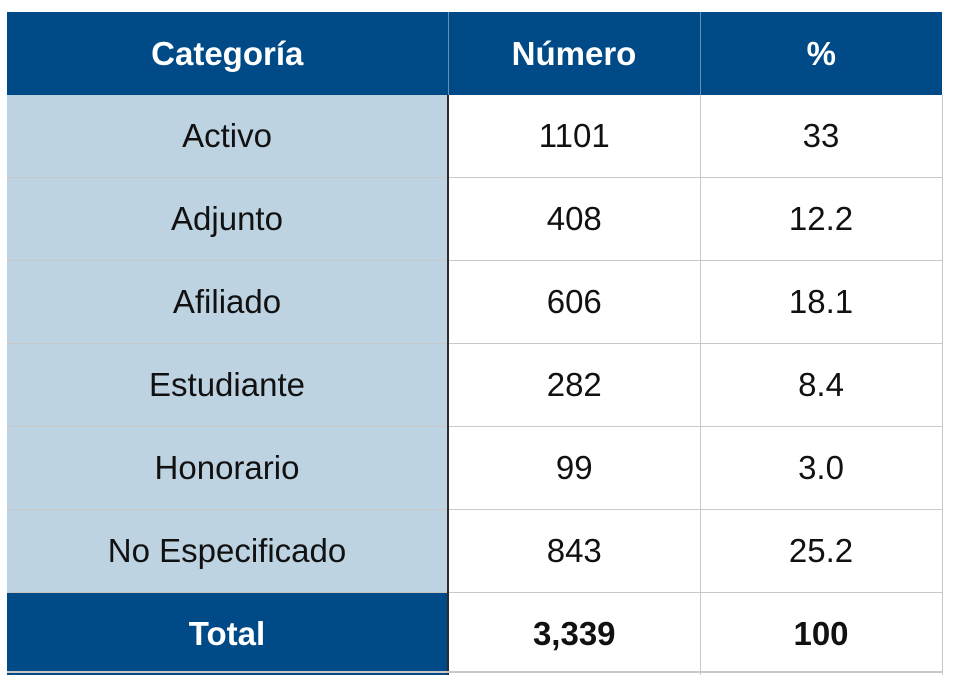  I want to click on cell-categoria: Adjunto, so click(228, 219).